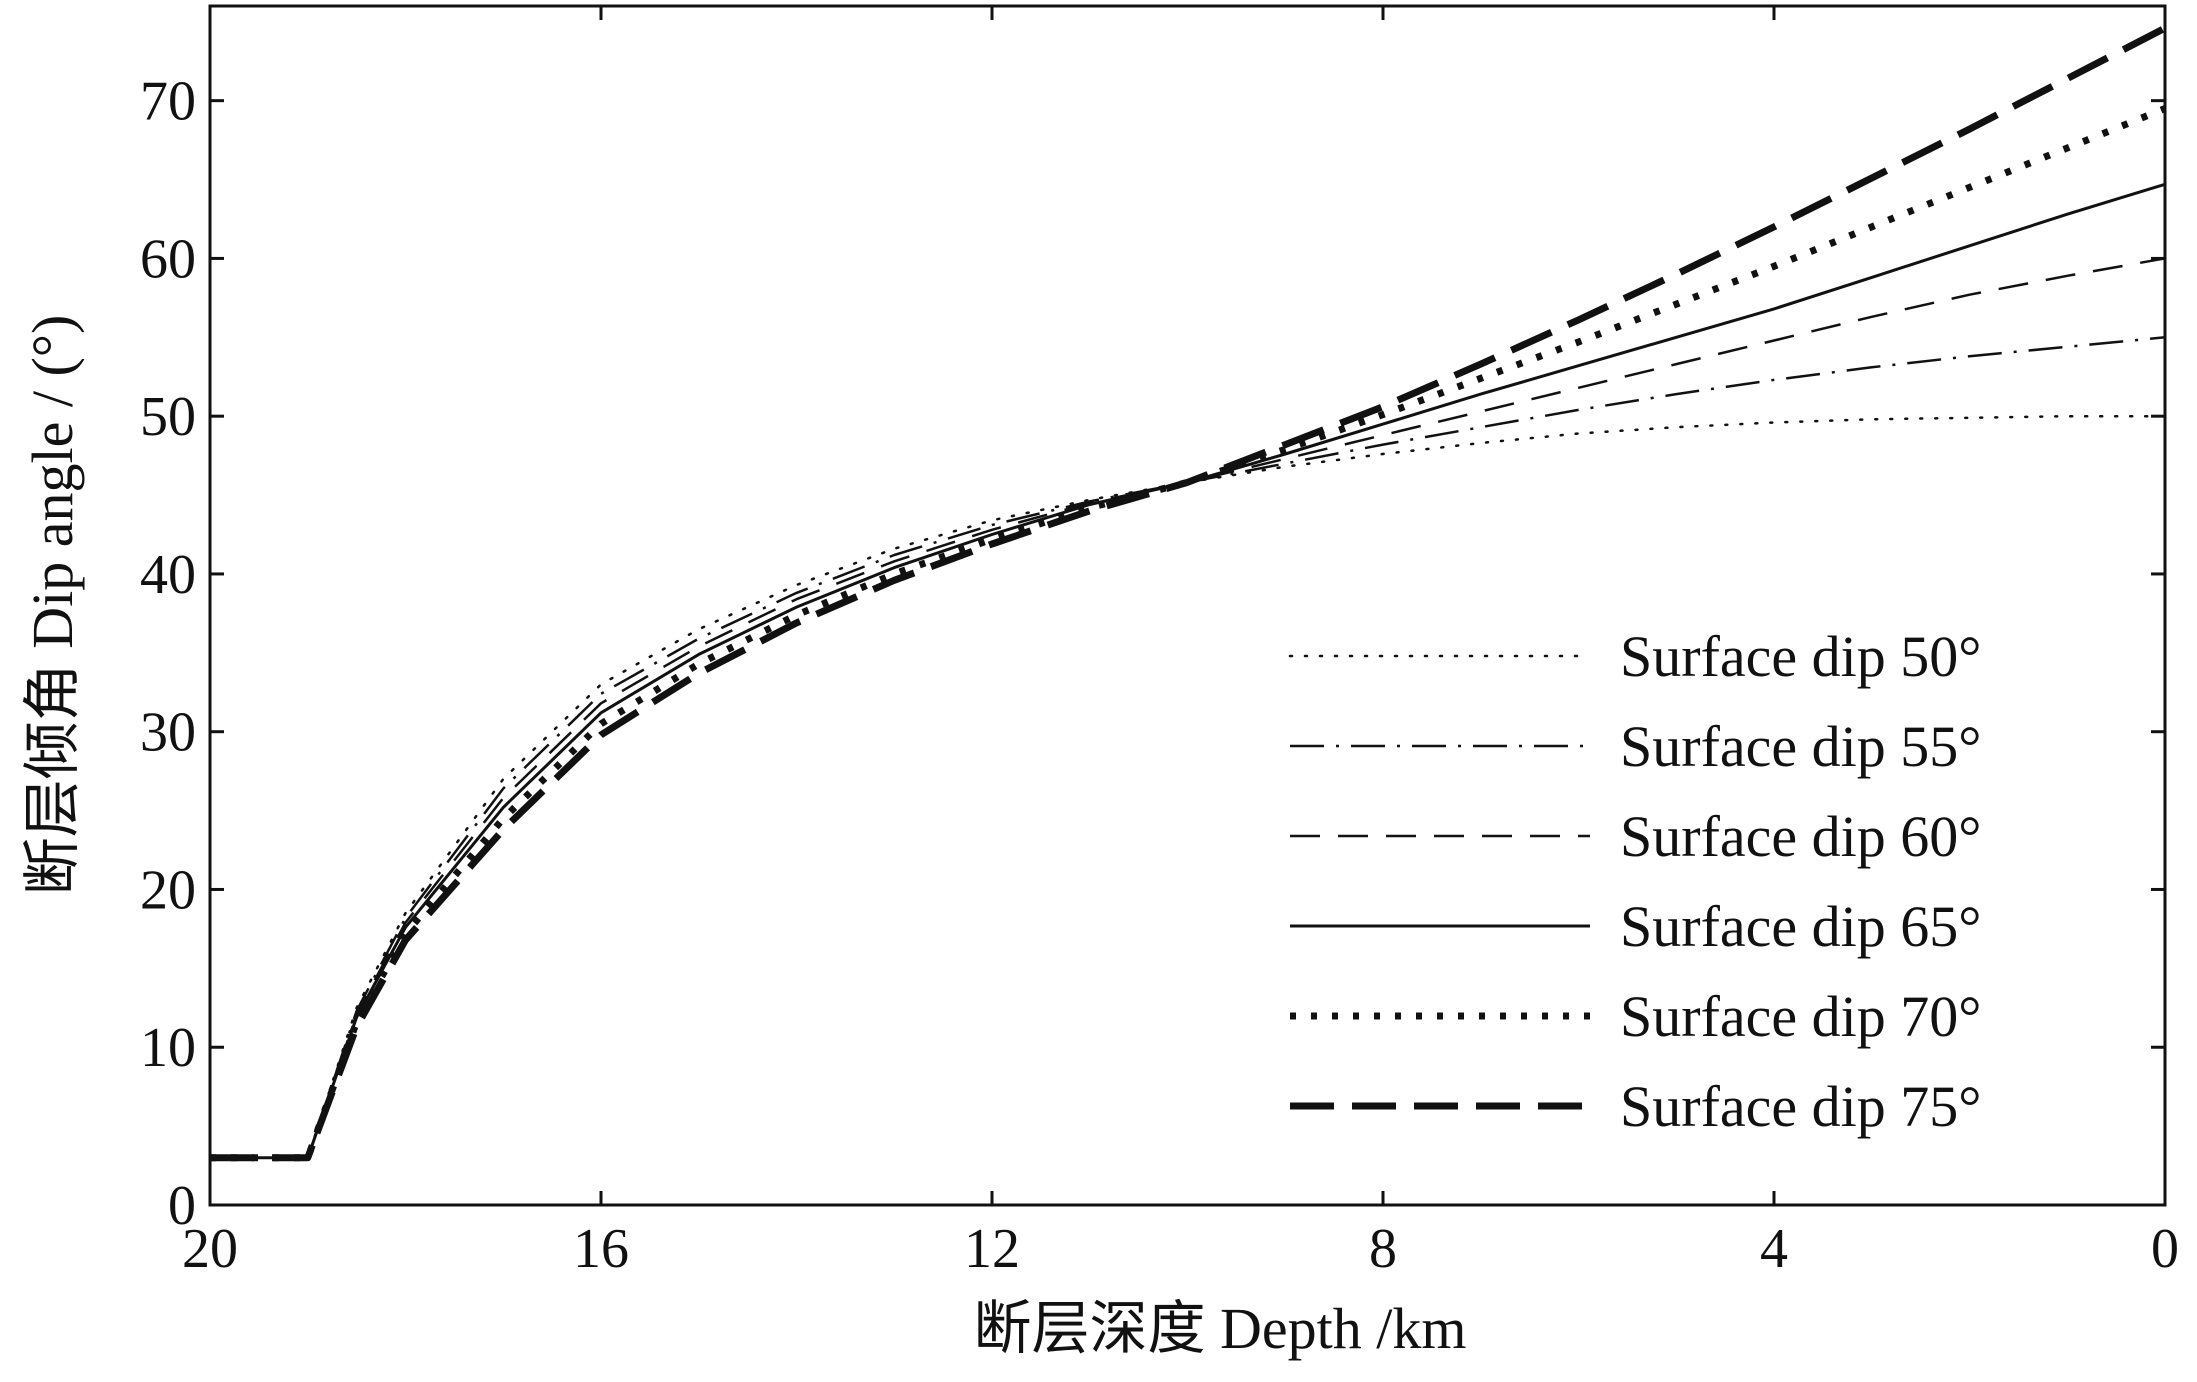 The height and width of the screenshot is (1382, 2197). What do you see at coordinates (168, 733) in the screenshot?
I see `y-tick-label: 30` at bounding box center [168, 733].